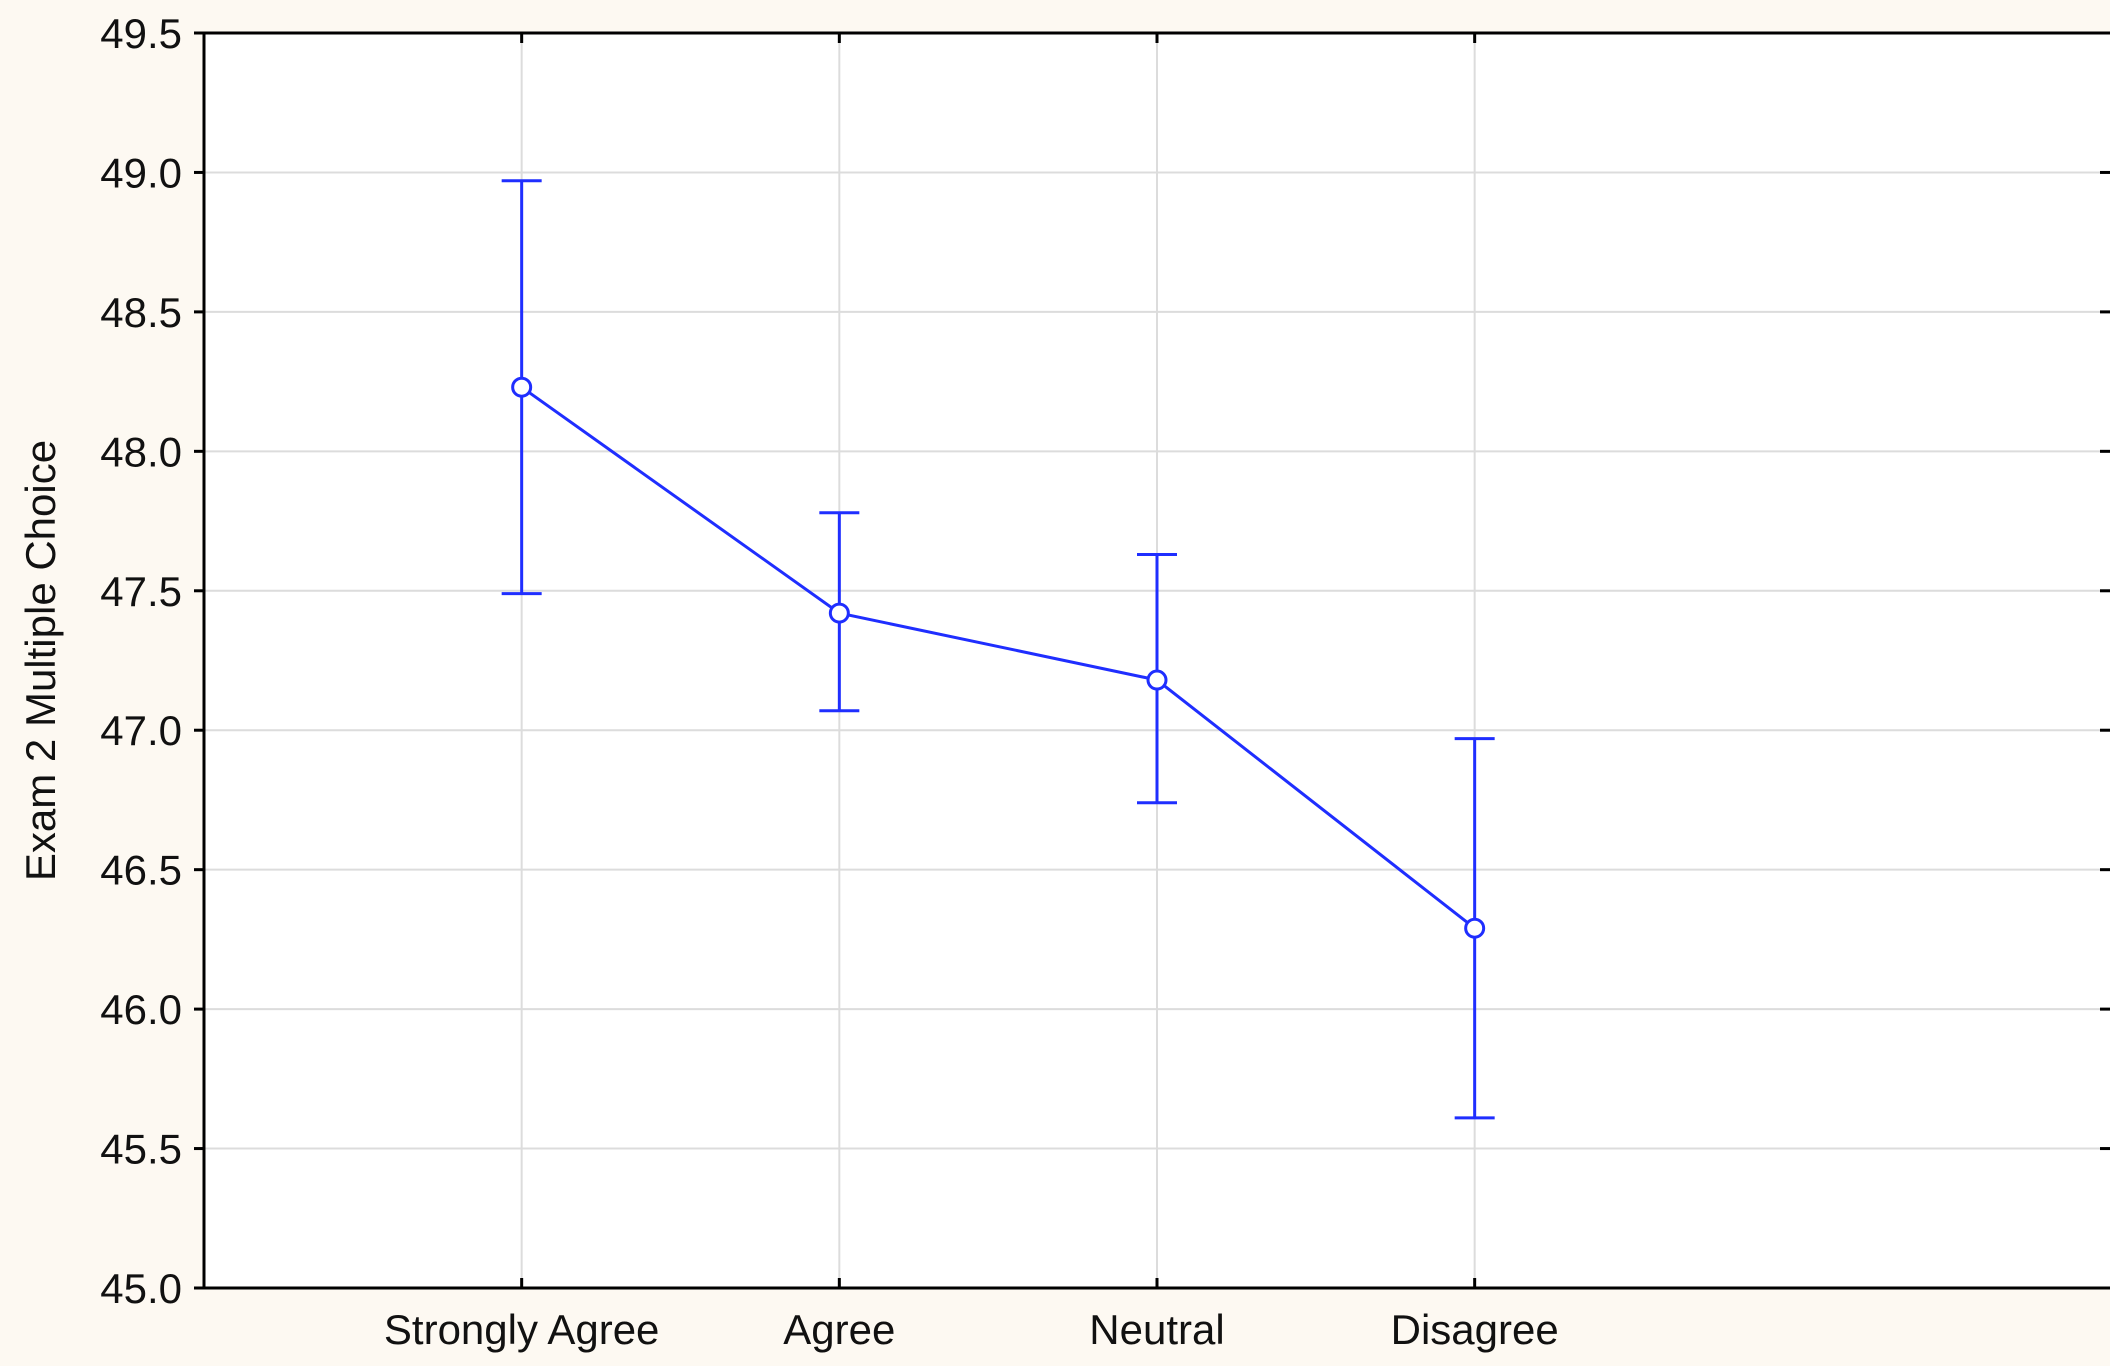 The image size is (2110, 1366). What do you see at coordinates (141, 172) in the screenshot?
I see `y-tick-label: 49.0` at bounding box center [141, 172].